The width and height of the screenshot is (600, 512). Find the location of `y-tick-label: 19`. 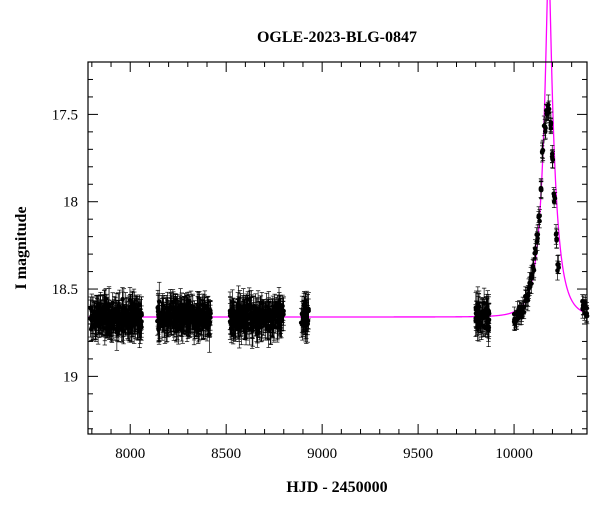

y-tick-label: 19 is located at coordinates (70, 377).